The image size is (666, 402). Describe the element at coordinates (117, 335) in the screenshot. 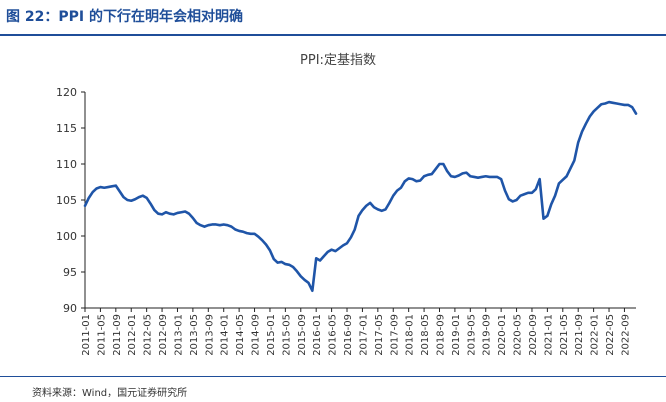

I see `x-tick-label: 2011-09` at that location.